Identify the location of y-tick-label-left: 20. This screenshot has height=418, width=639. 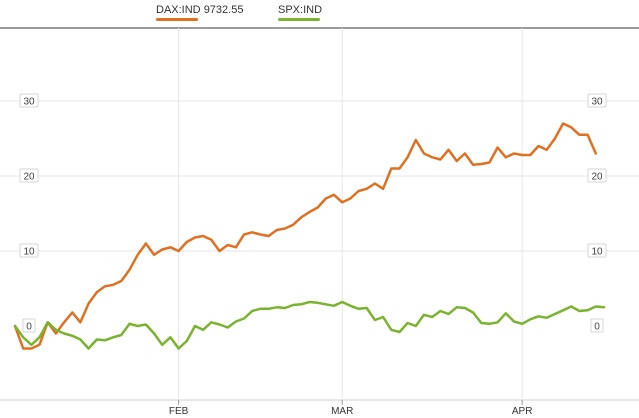
(29, 177).